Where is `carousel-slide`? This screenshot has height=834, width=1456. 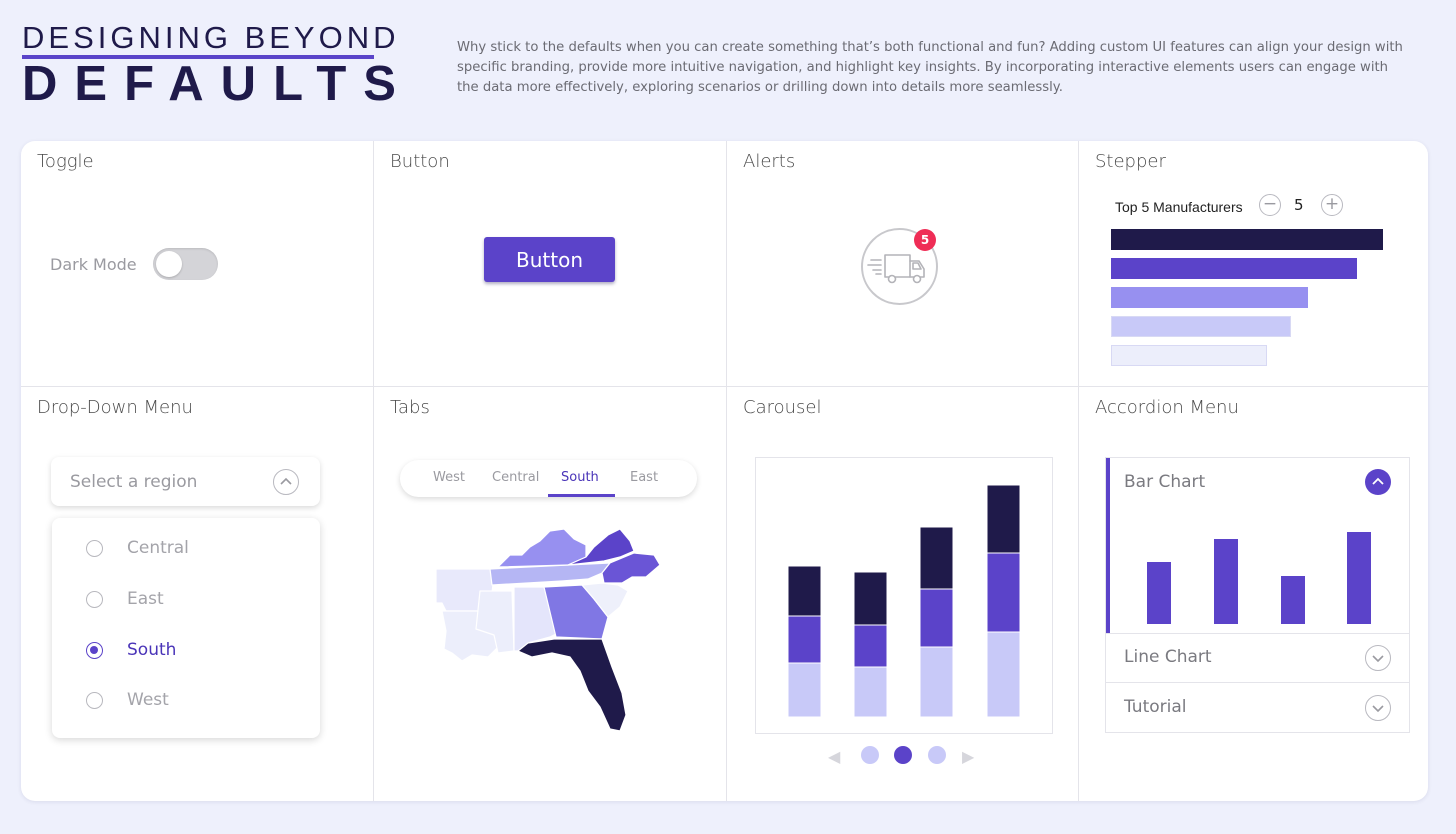 carousel-slide is located at coordinates (904, 595).